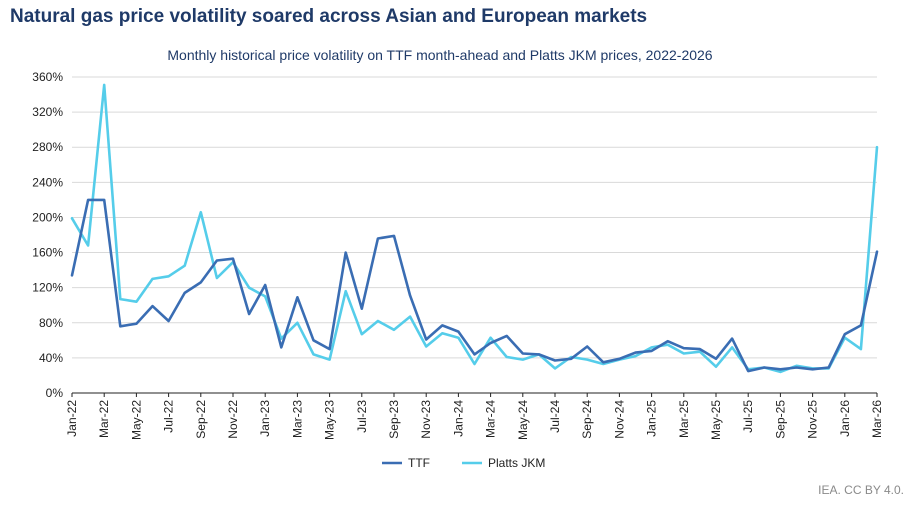  Describe the element at coordinates (51, 323) in the screenshot. I see `y-tick-label: 80%` at that location.